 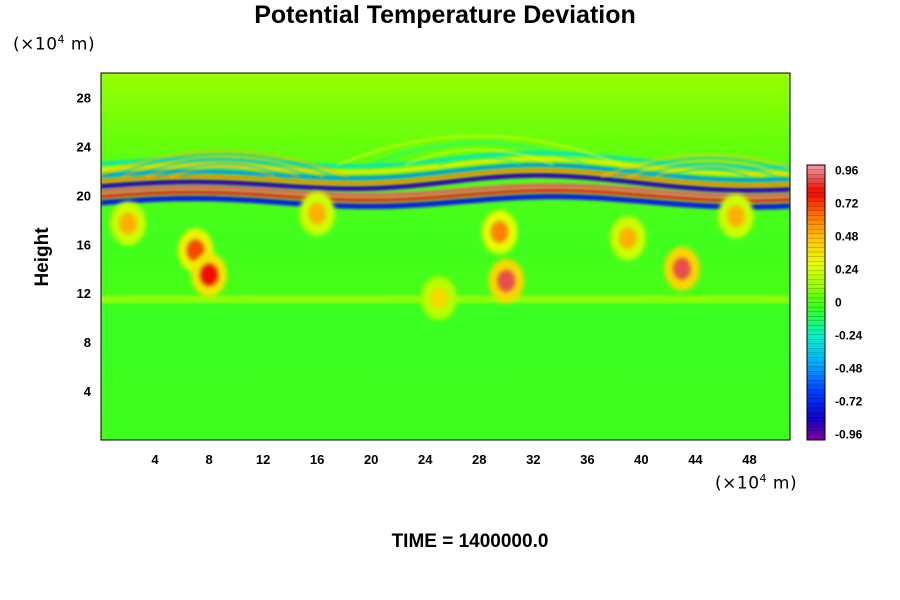 What do you see at coordinates (533, 459) in the screenshot?
I see `x-tick-label: 32` at bounding box center [533, 459].